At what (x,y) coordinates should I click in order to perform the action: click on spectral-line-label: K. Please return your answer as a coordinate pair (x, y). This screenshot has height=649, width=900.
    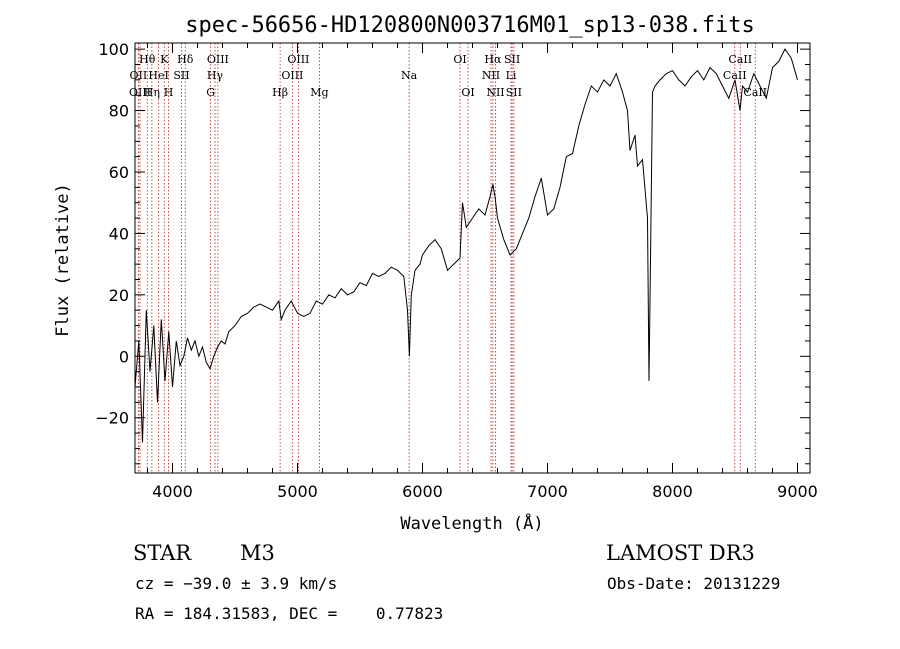
    Looking at the image, I should click on (164, 59).